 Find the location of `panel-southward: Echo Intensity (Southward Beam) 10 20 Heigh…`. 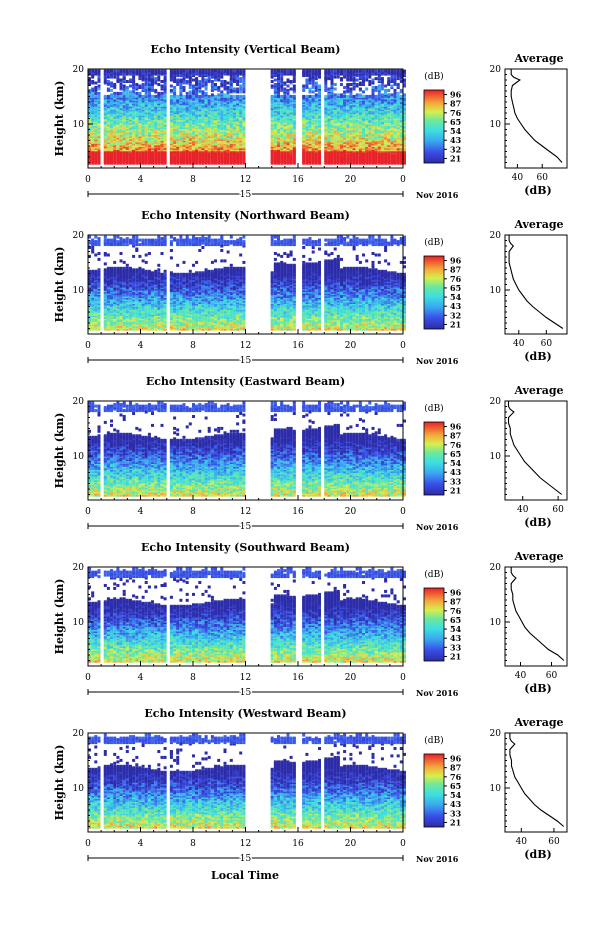

panel-southward: Echo Intensity (Southward Beam) 10 20 Heigh… is located at coordinates (310, 620).